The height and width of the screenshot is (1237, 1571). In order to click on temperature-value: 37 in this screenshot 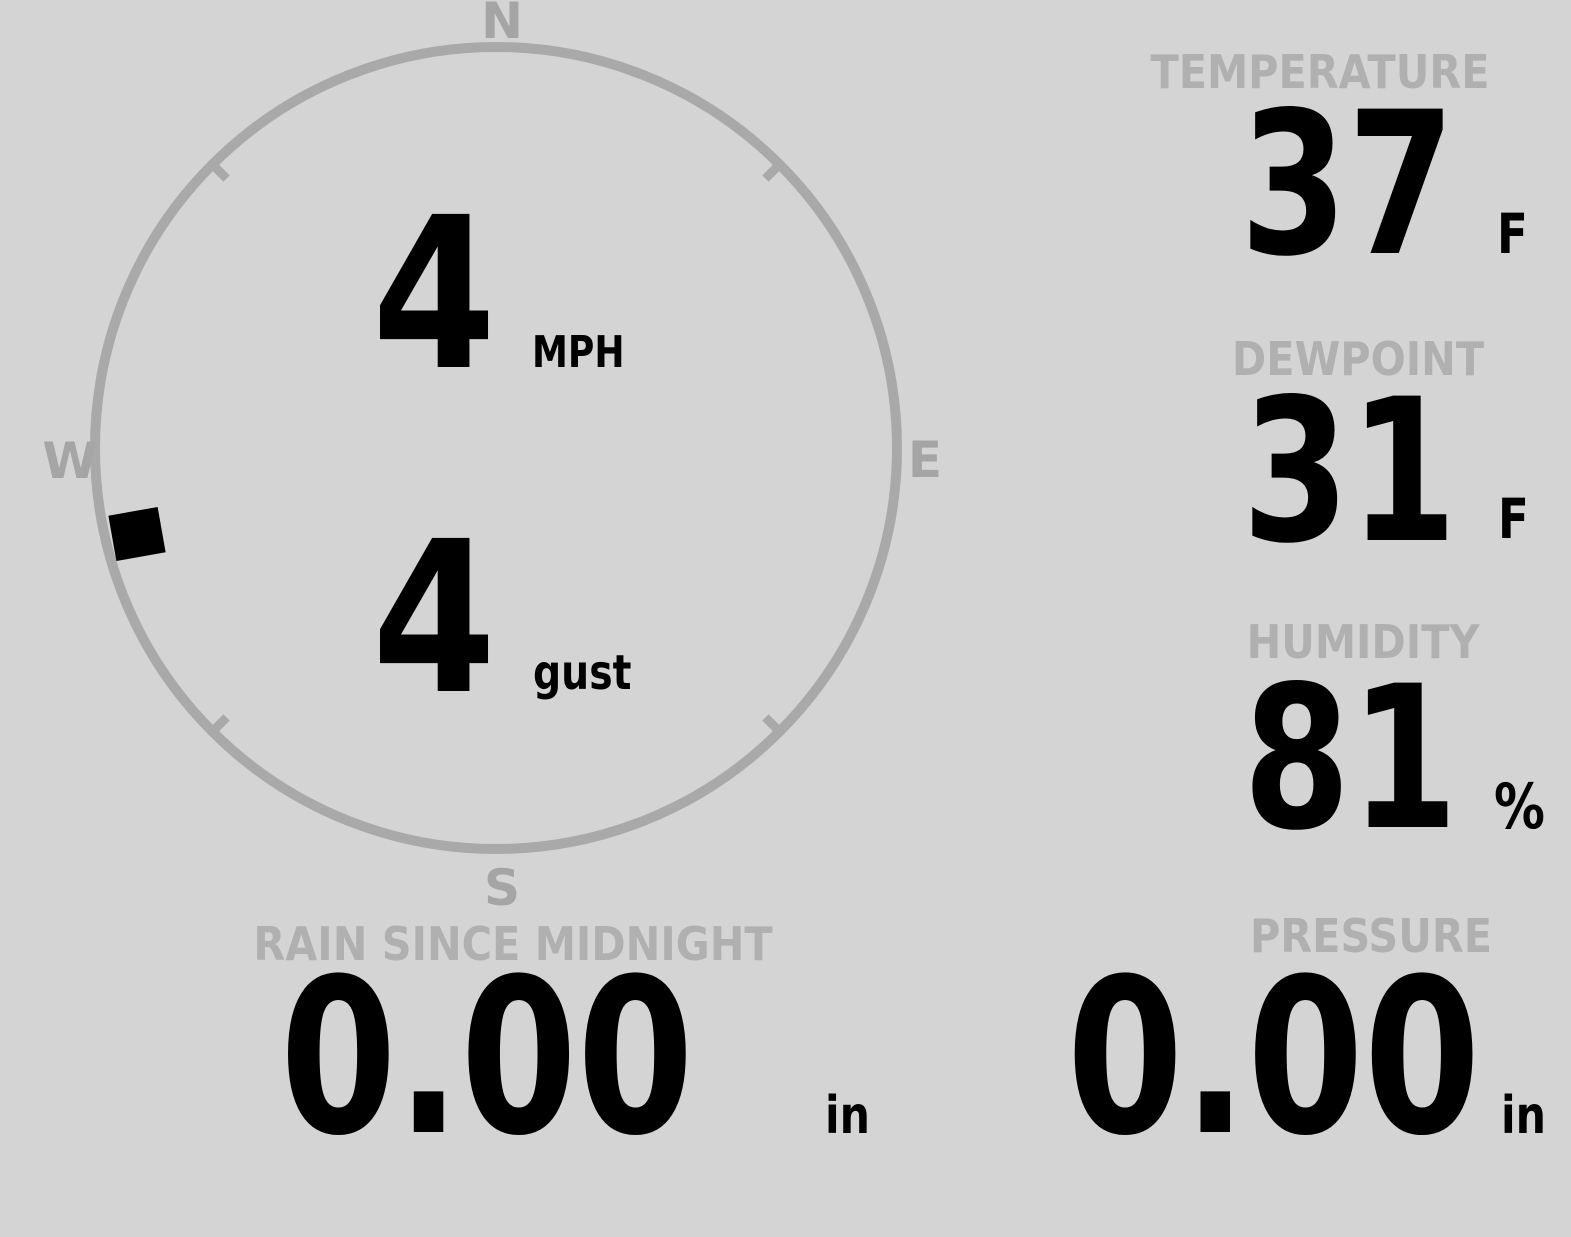, I will do `click(1347, 184)`.